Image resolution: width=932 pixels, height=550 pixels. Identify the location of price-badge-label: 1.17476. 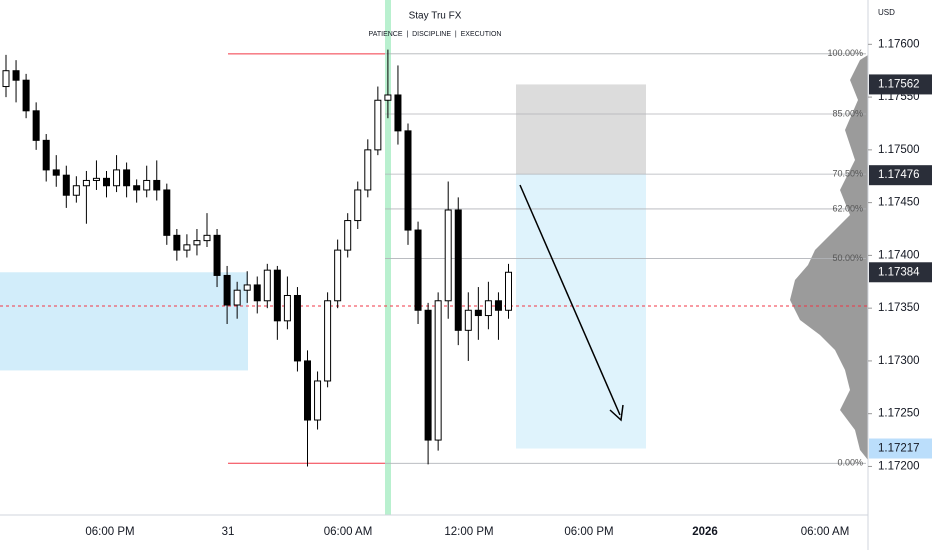
(899, 175).